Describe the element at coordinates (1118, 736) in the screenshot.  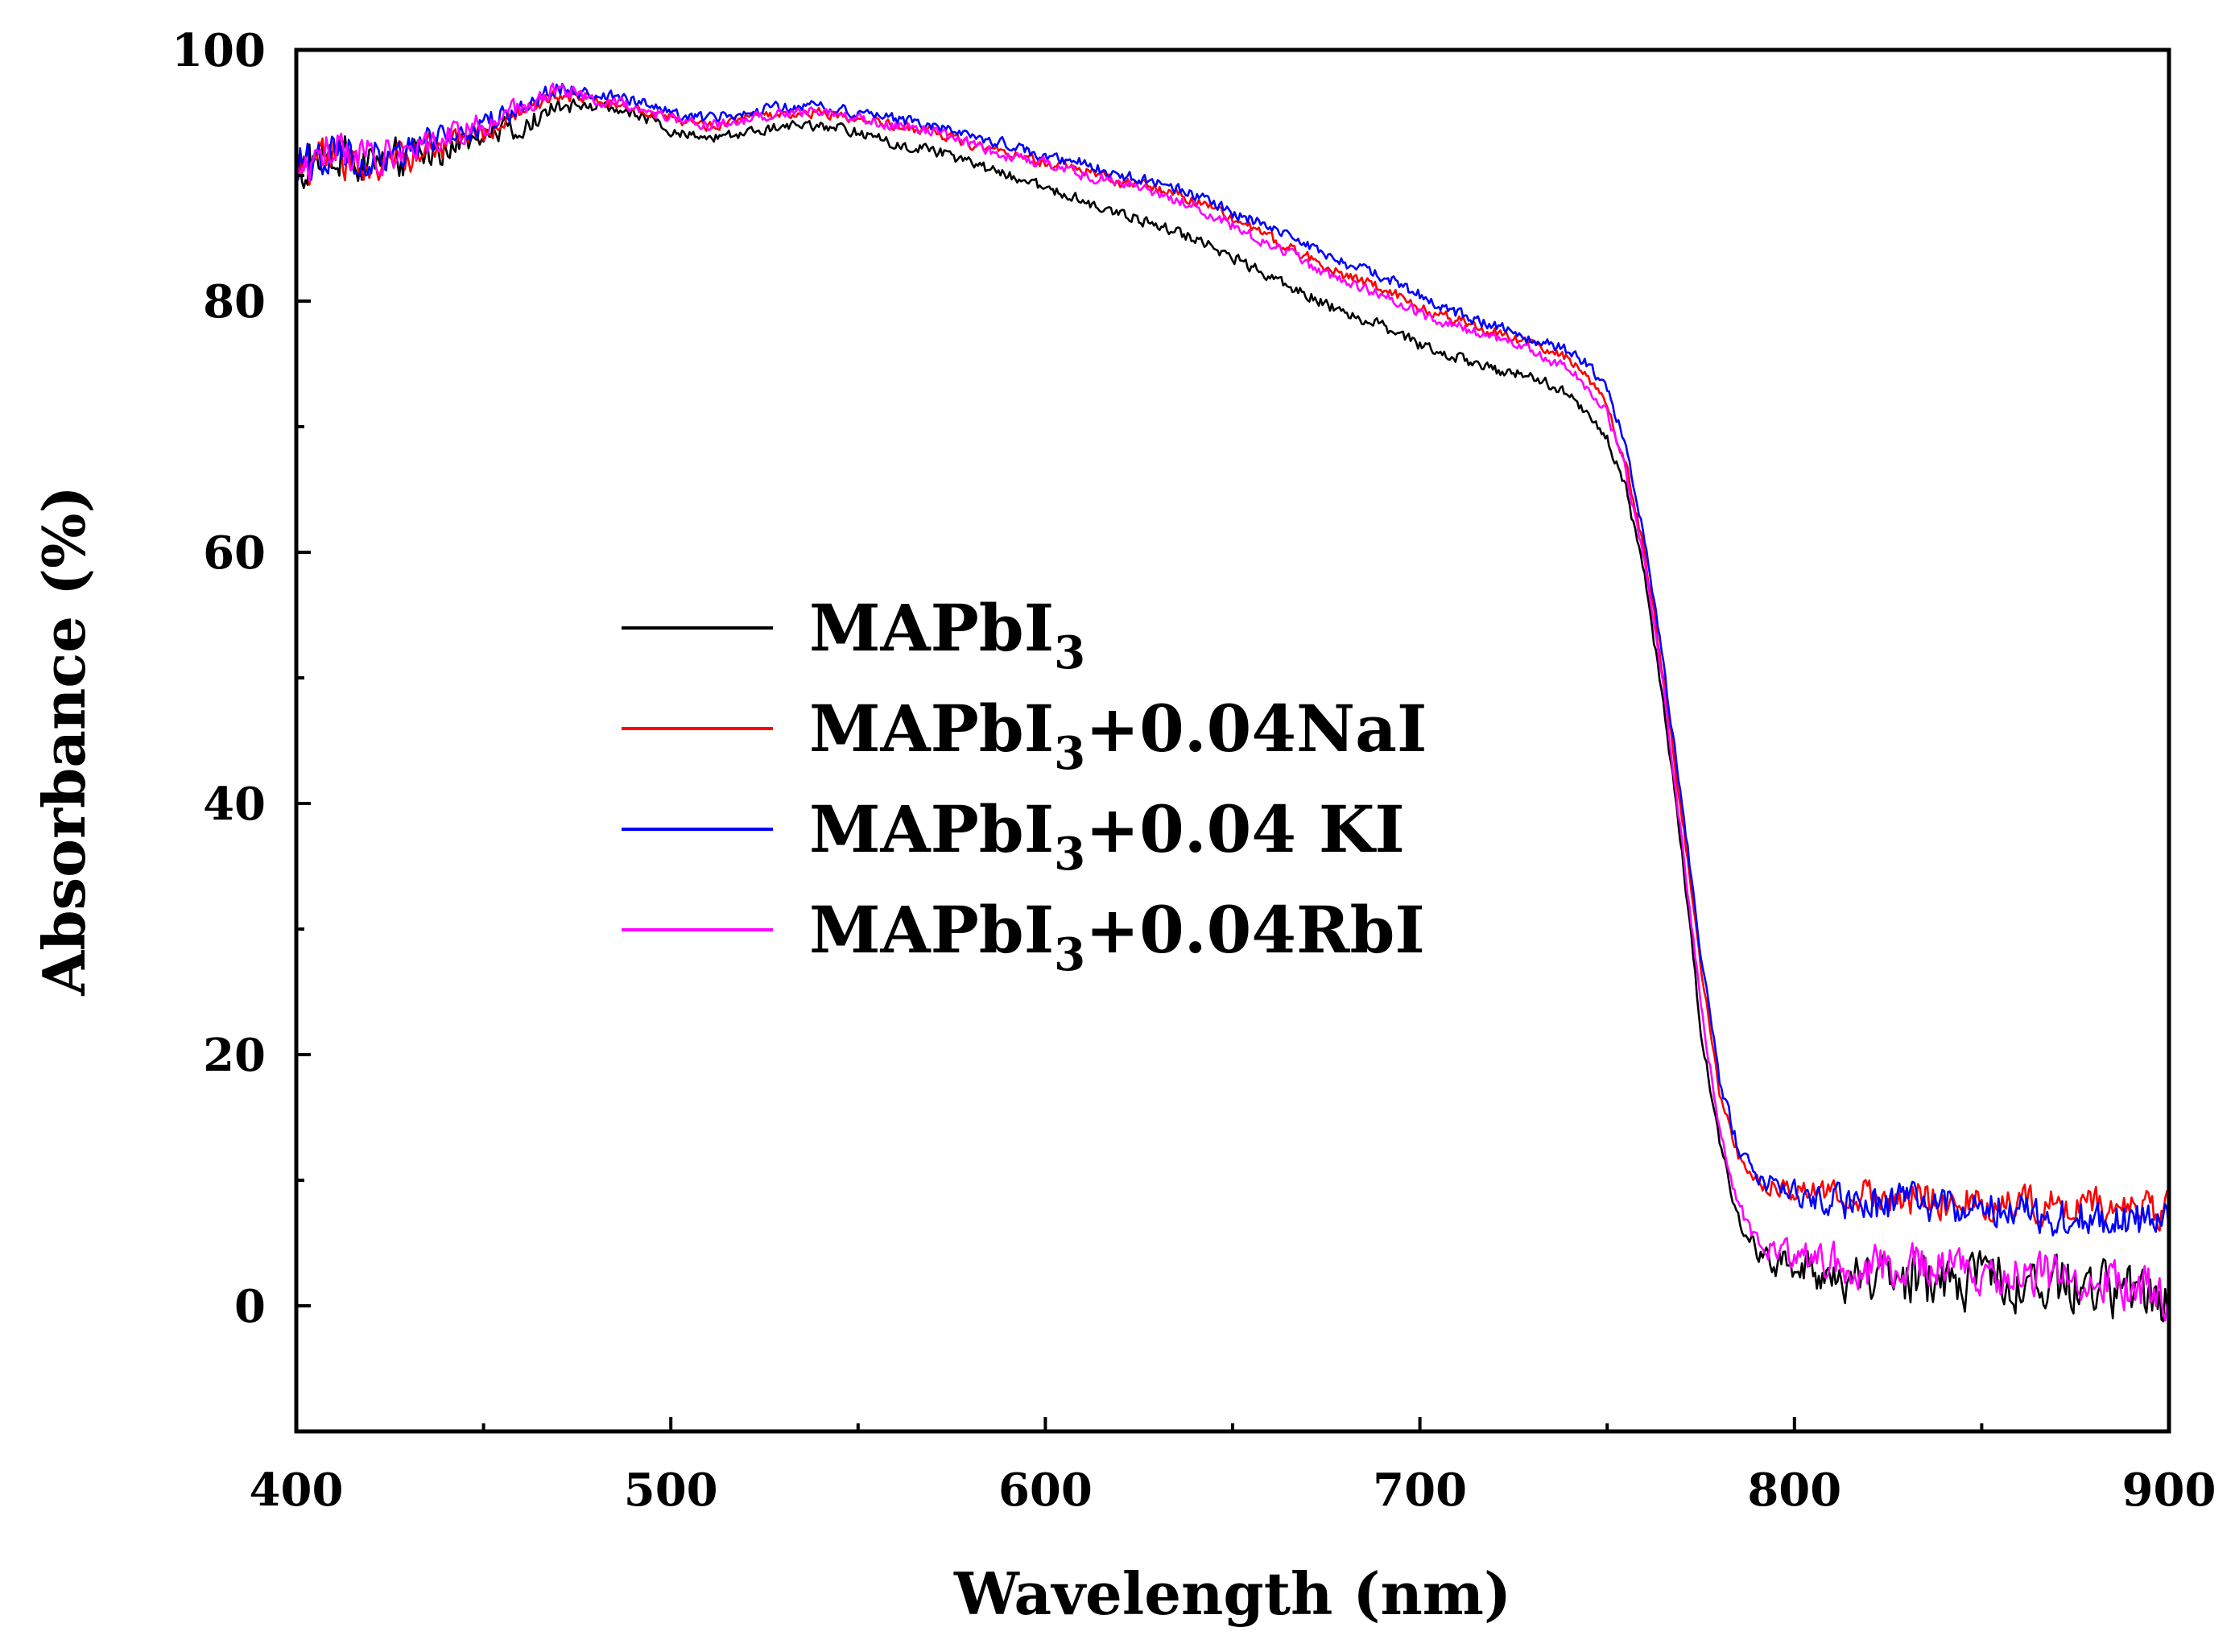
I see `legend-label: MAPbI3+0.04NaI` at that location.